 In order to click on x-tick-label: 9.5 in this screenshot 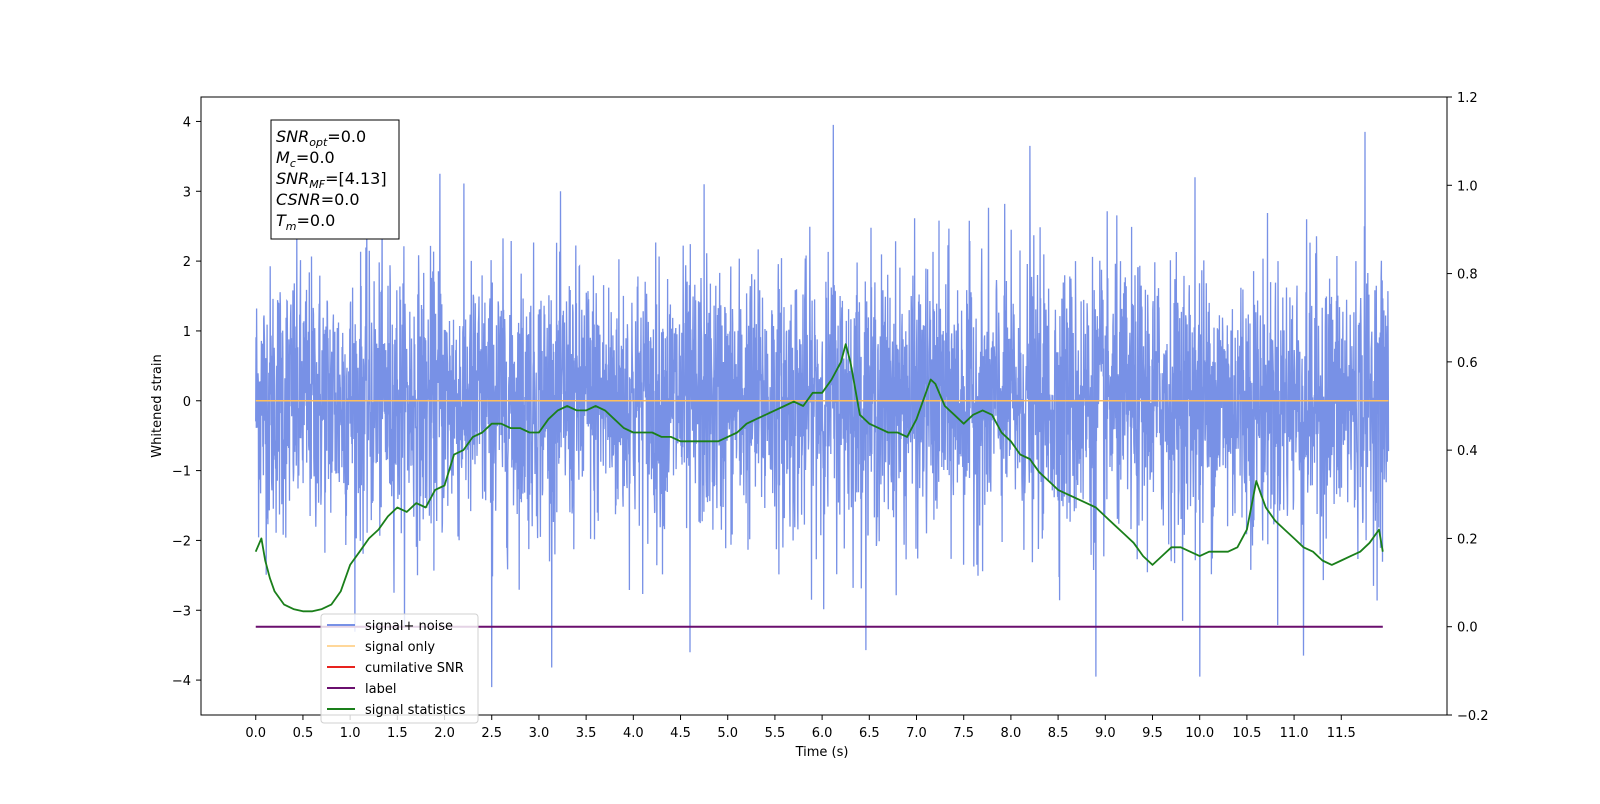, I will do `click(1152, 733)`.